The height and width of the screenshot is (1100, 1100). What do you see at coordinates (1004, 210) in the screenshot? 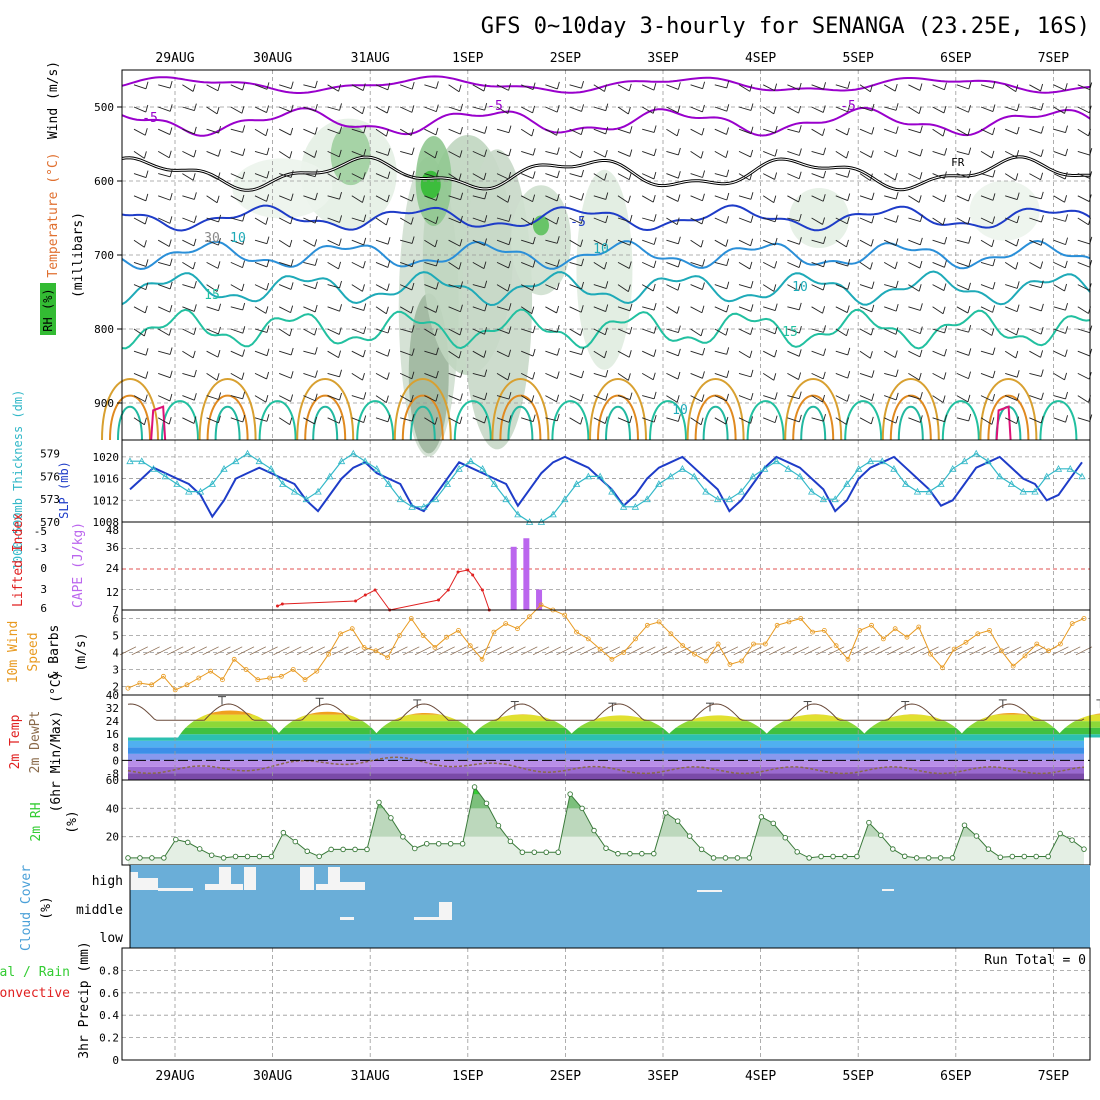
I see `rh-shade` at bounding box center [1004, 210].